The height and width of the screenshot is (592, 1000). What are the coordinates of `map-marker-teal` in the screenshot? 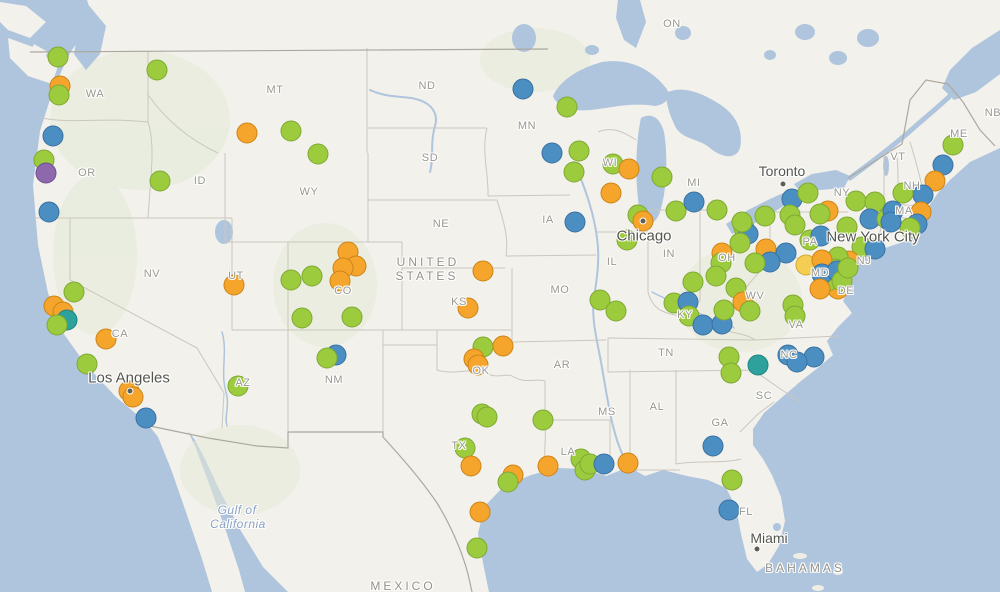 It's located at (758, 365).